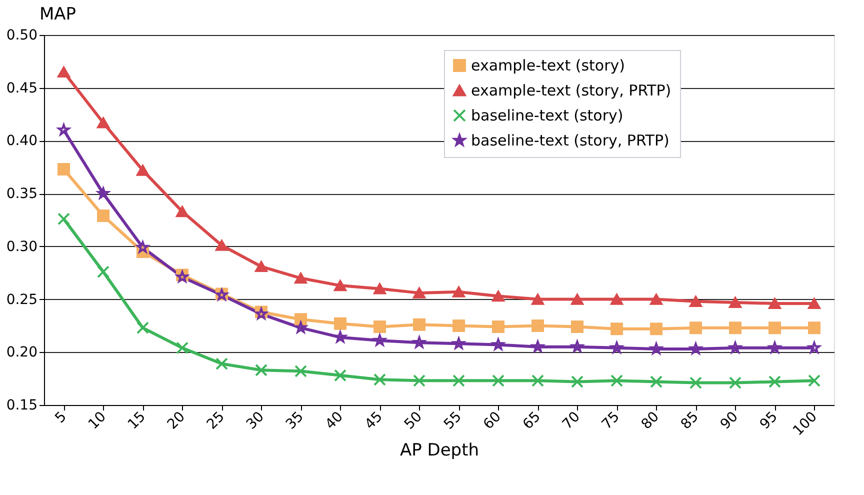  Describe the element at coordinates (136, 420) in the screenshot. I see `x-tick-label: 15` at that location.